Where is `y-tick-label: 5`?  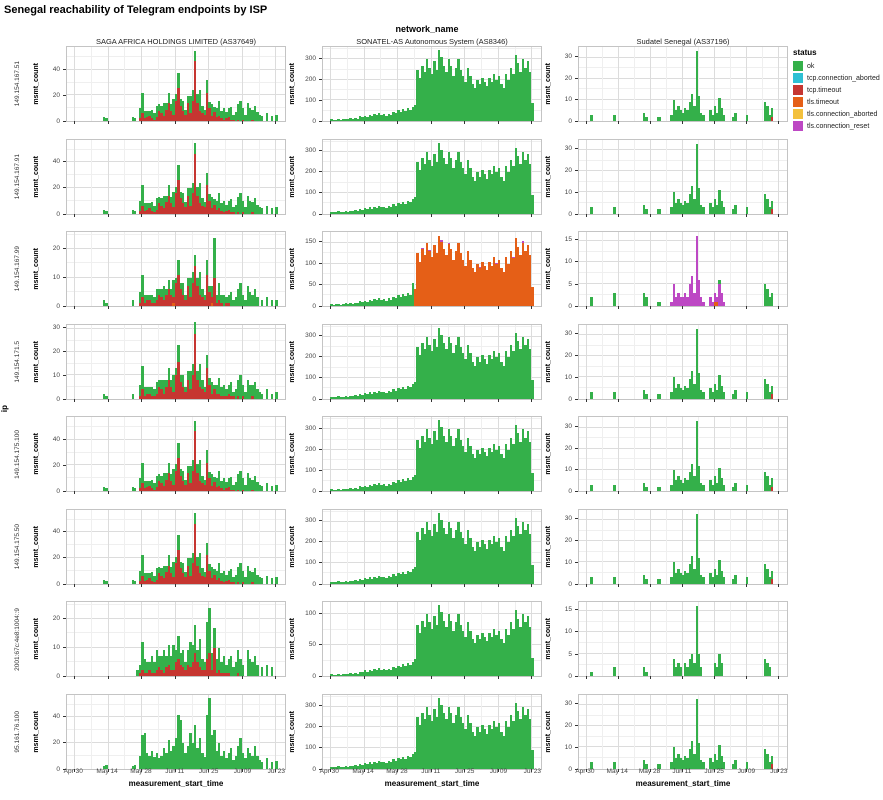
y-tick-label: 5 is located at coordinates (570, 284).